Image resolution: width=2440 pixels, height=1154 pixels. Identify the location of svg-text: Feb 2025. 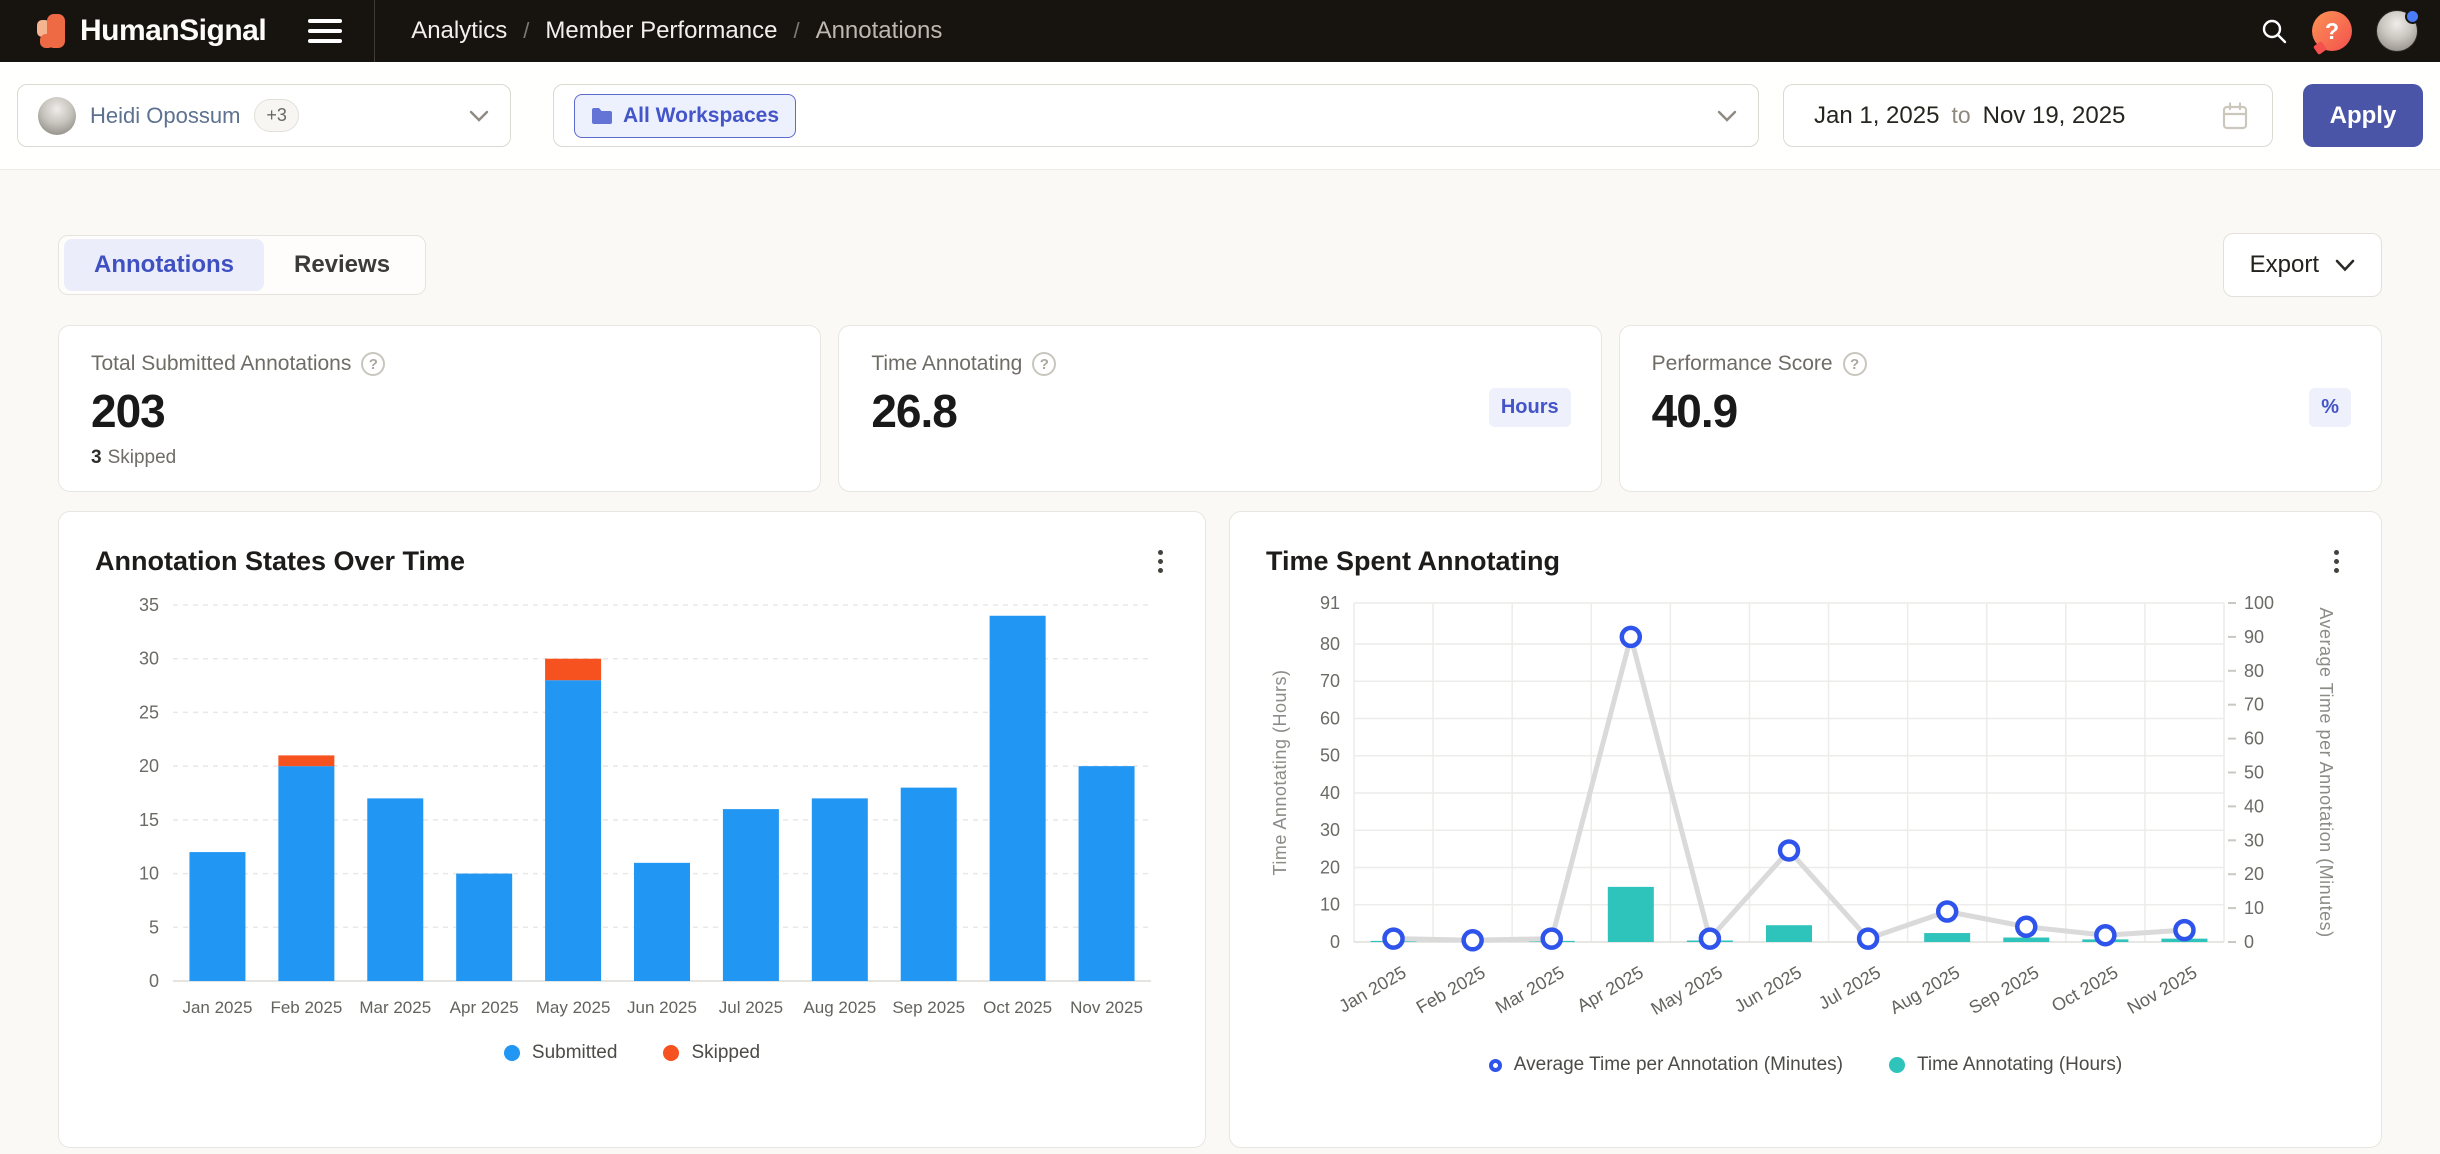
(306, 1007).